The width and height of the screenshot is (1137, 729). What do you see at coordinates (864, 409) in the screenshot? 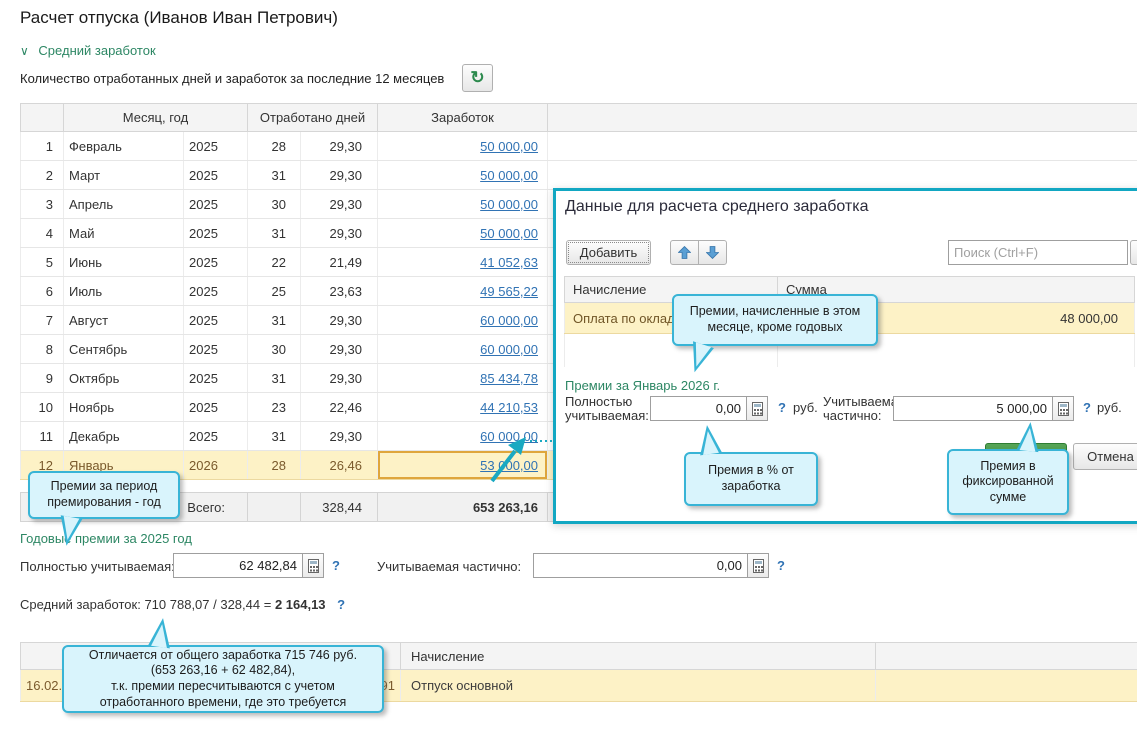
I see `partially-counted-label: Учитываемая частично:` at bounding box center [864, 409].